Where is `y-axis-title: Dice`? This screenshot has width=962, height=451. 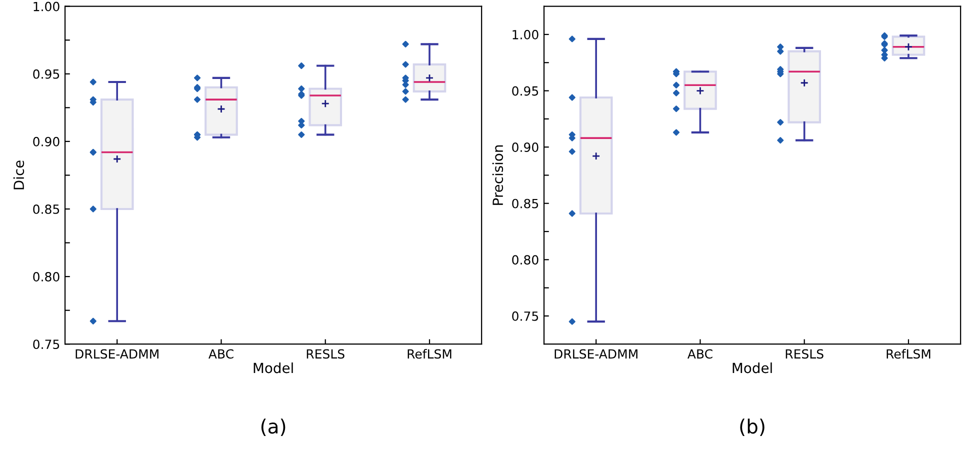 y-axis-title: Dice is located at coordinates (18, 175).